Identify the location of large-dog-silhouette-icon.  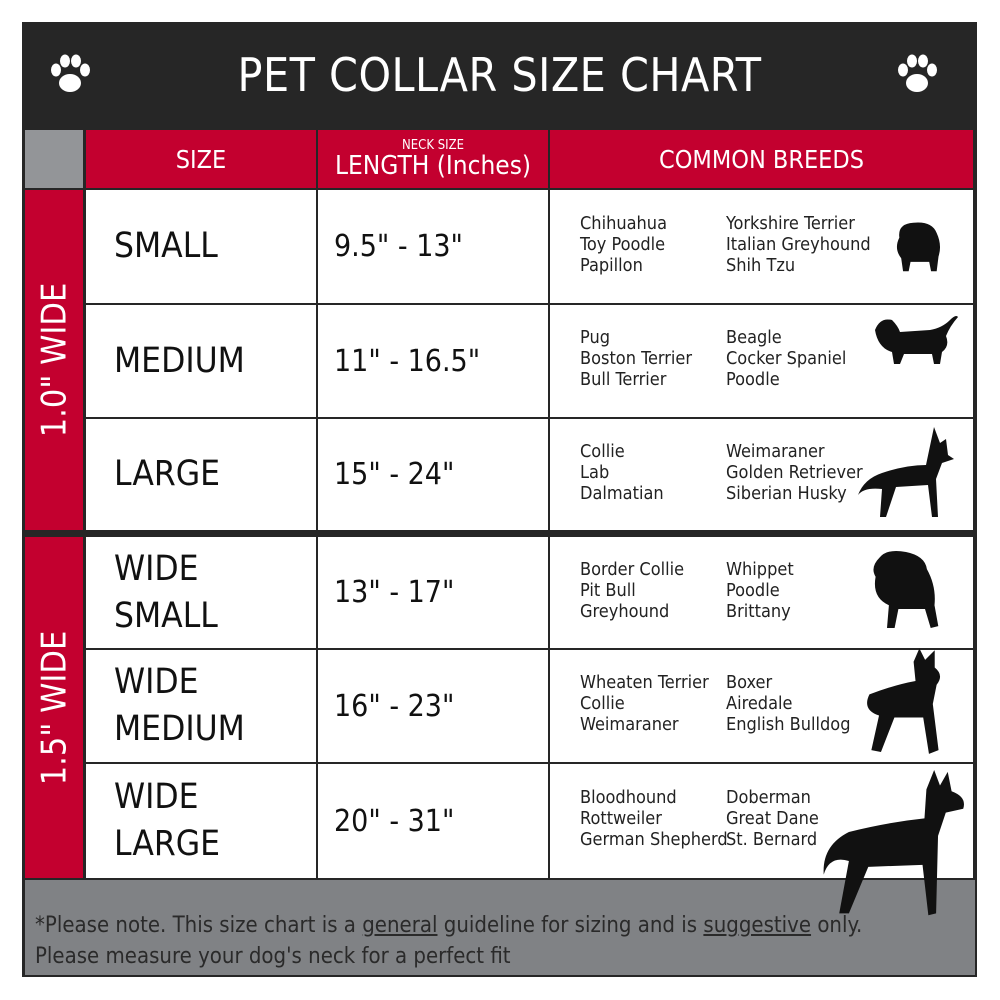
(906, 477).